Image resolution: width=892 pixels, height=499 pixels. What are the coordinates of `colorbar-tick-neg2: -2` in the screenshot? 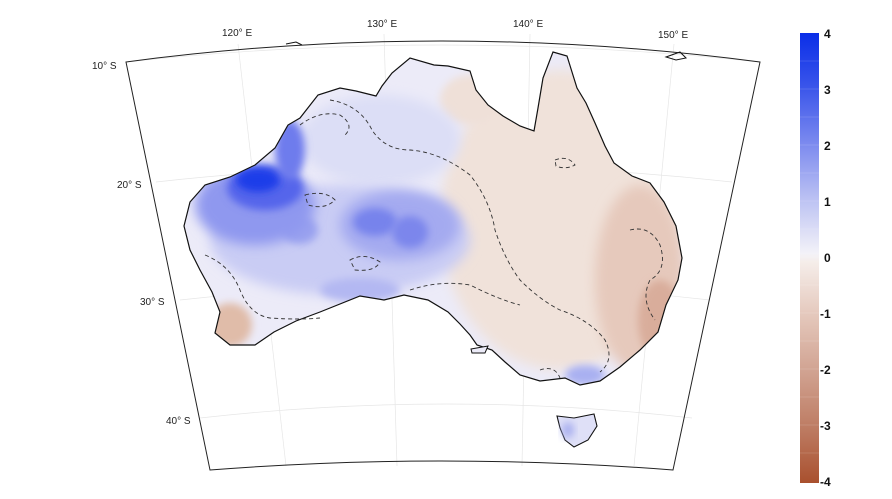 It's located at (825, 370).